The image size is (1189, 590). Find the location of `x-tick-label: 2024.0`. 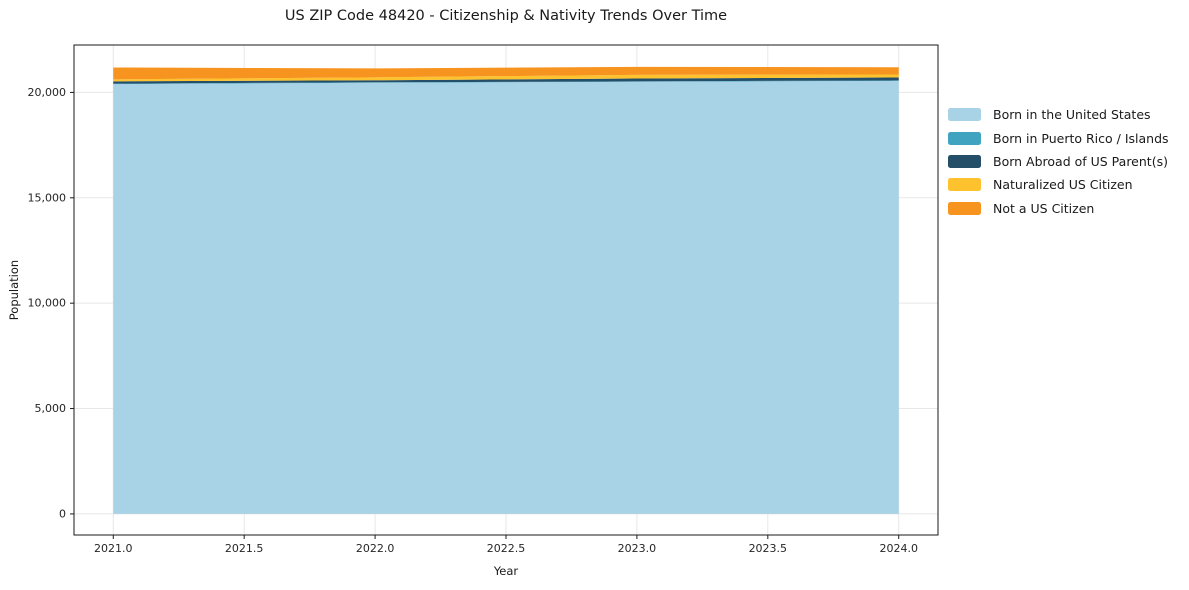

x-tick-label: 2024.0 is located at coordinates (898, 548).